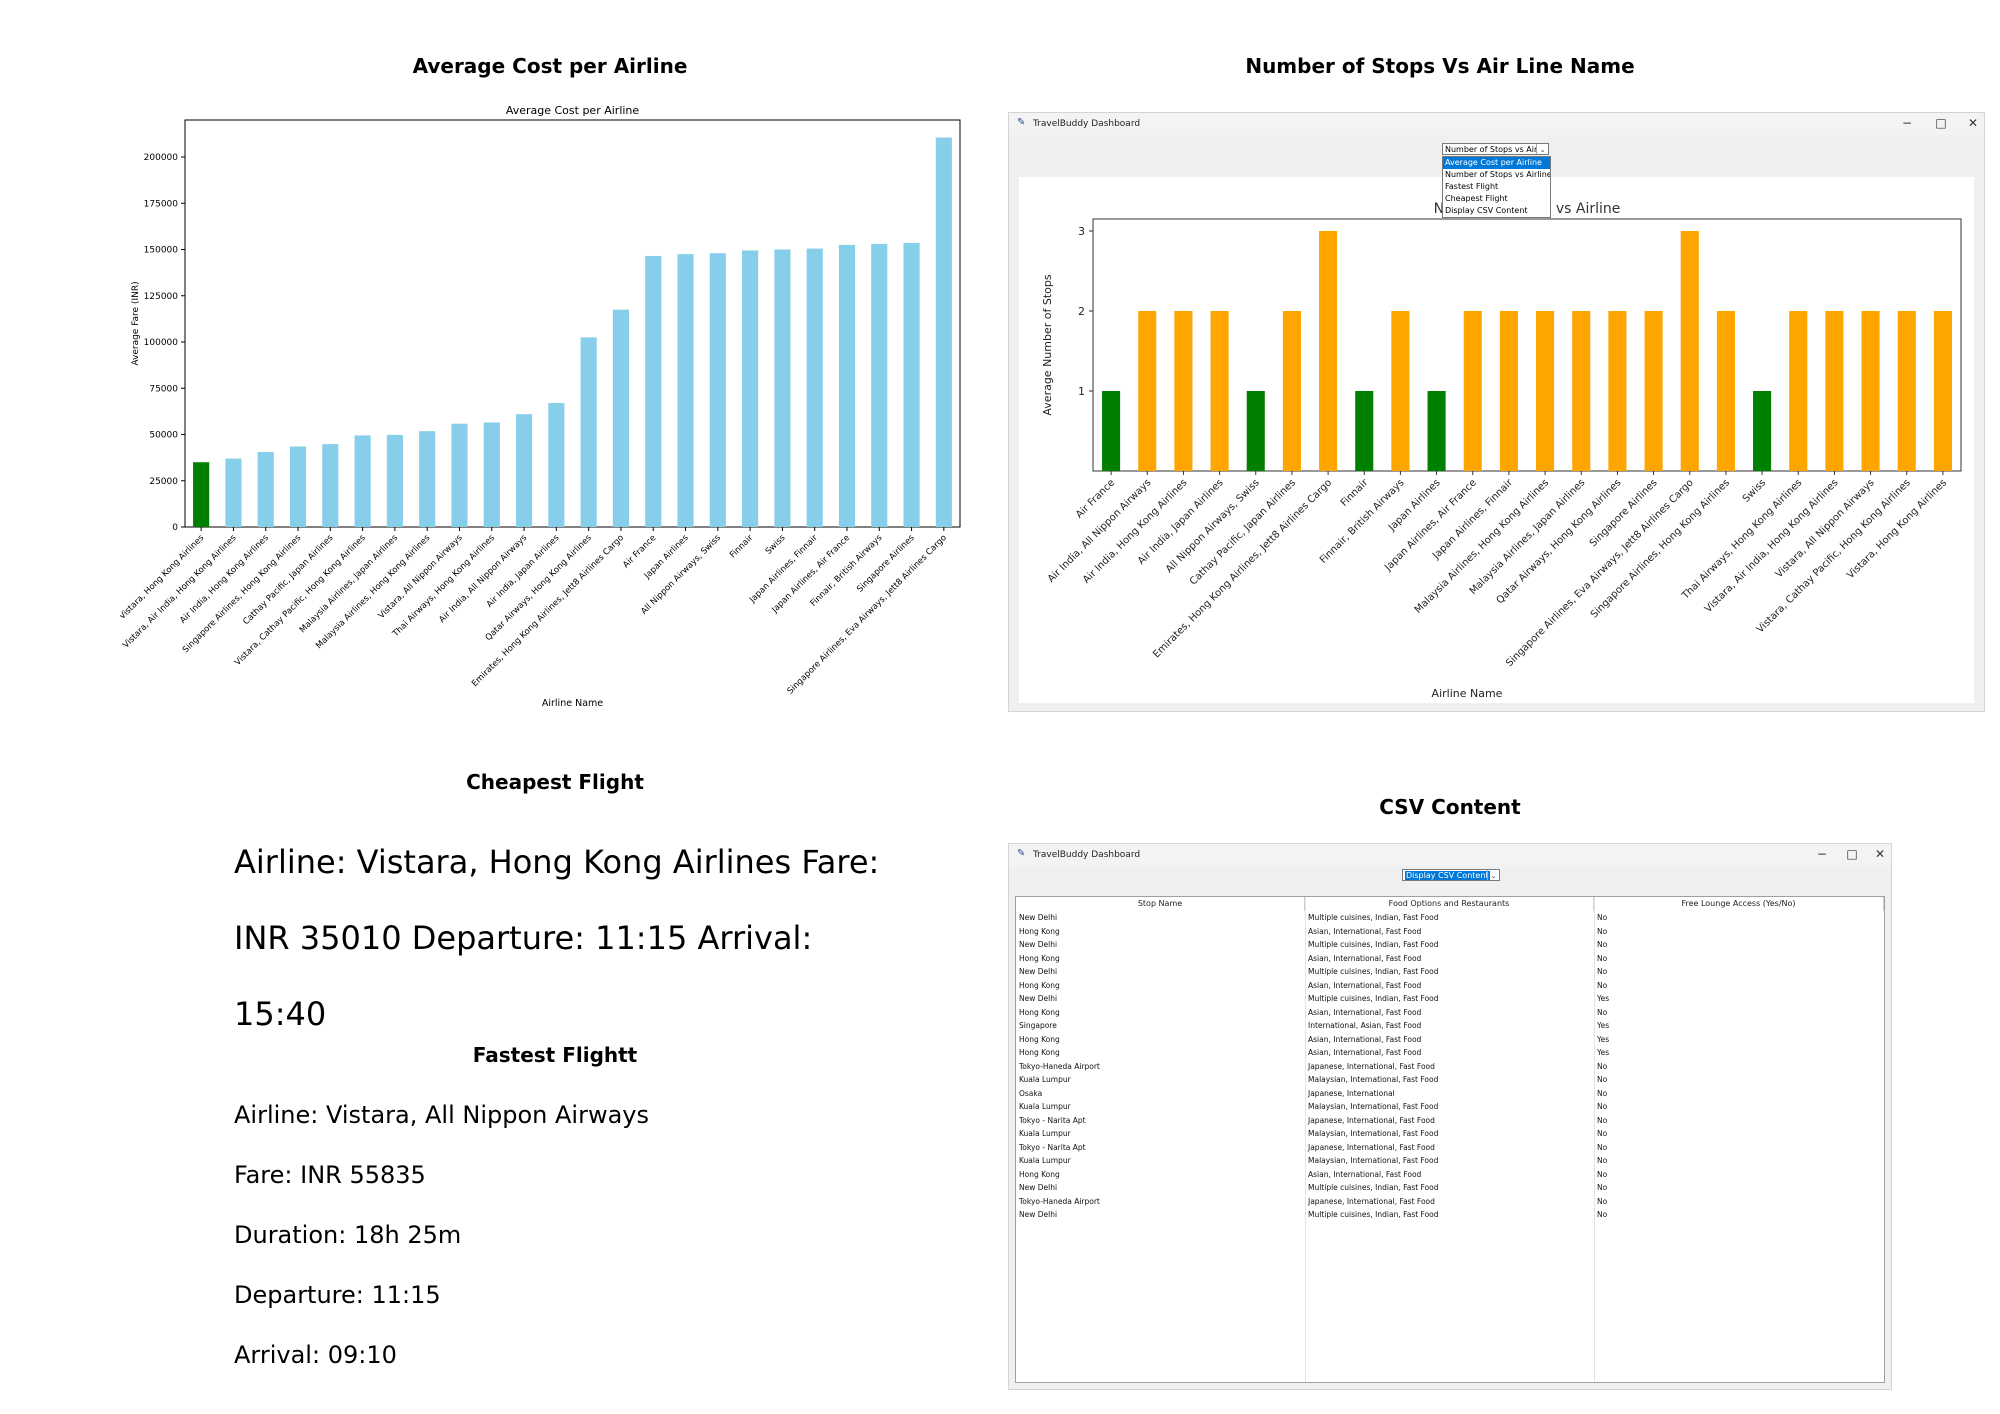 This screenshot has height=1414, width=2000. What do you see at coordinates (1495, 149) in the screenshot?
I see `chart-select-combobox: Number of Stops vs Airline ⌄` at bounding box center [1495, 149].